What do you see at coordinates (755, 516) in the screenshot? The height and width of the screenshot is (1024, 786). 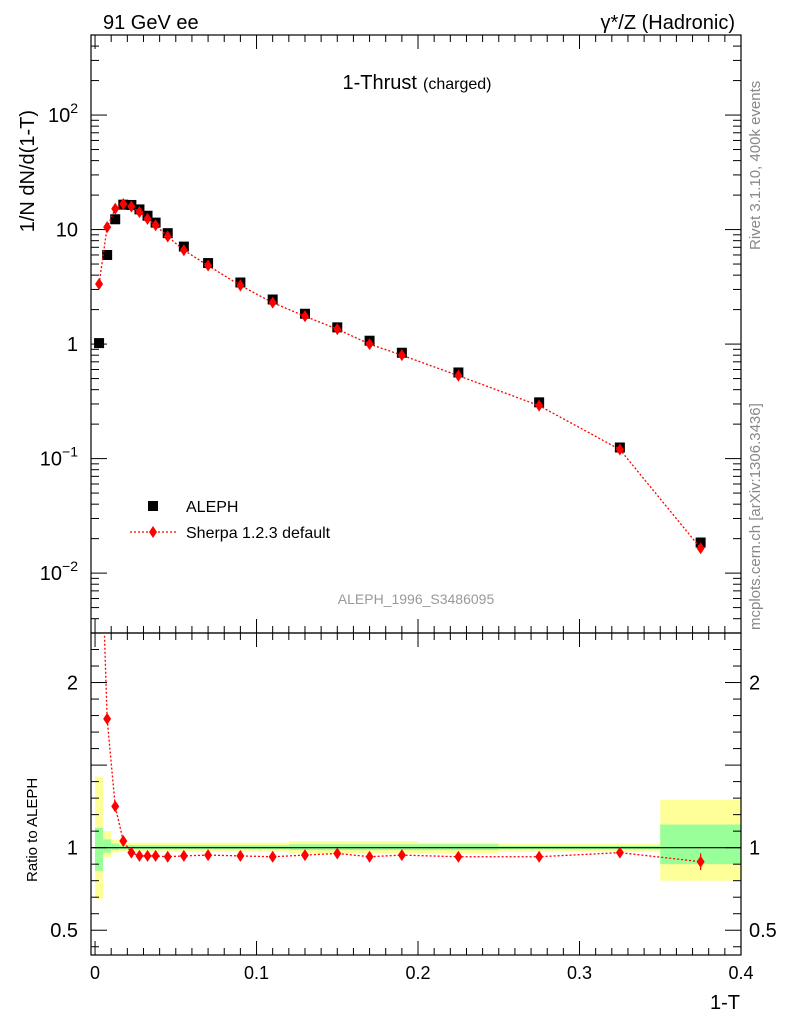 I see `side-label-mcplots: mcplots.cern.ch [arXiv:1306.3436]` at bounding box center [755, 516].